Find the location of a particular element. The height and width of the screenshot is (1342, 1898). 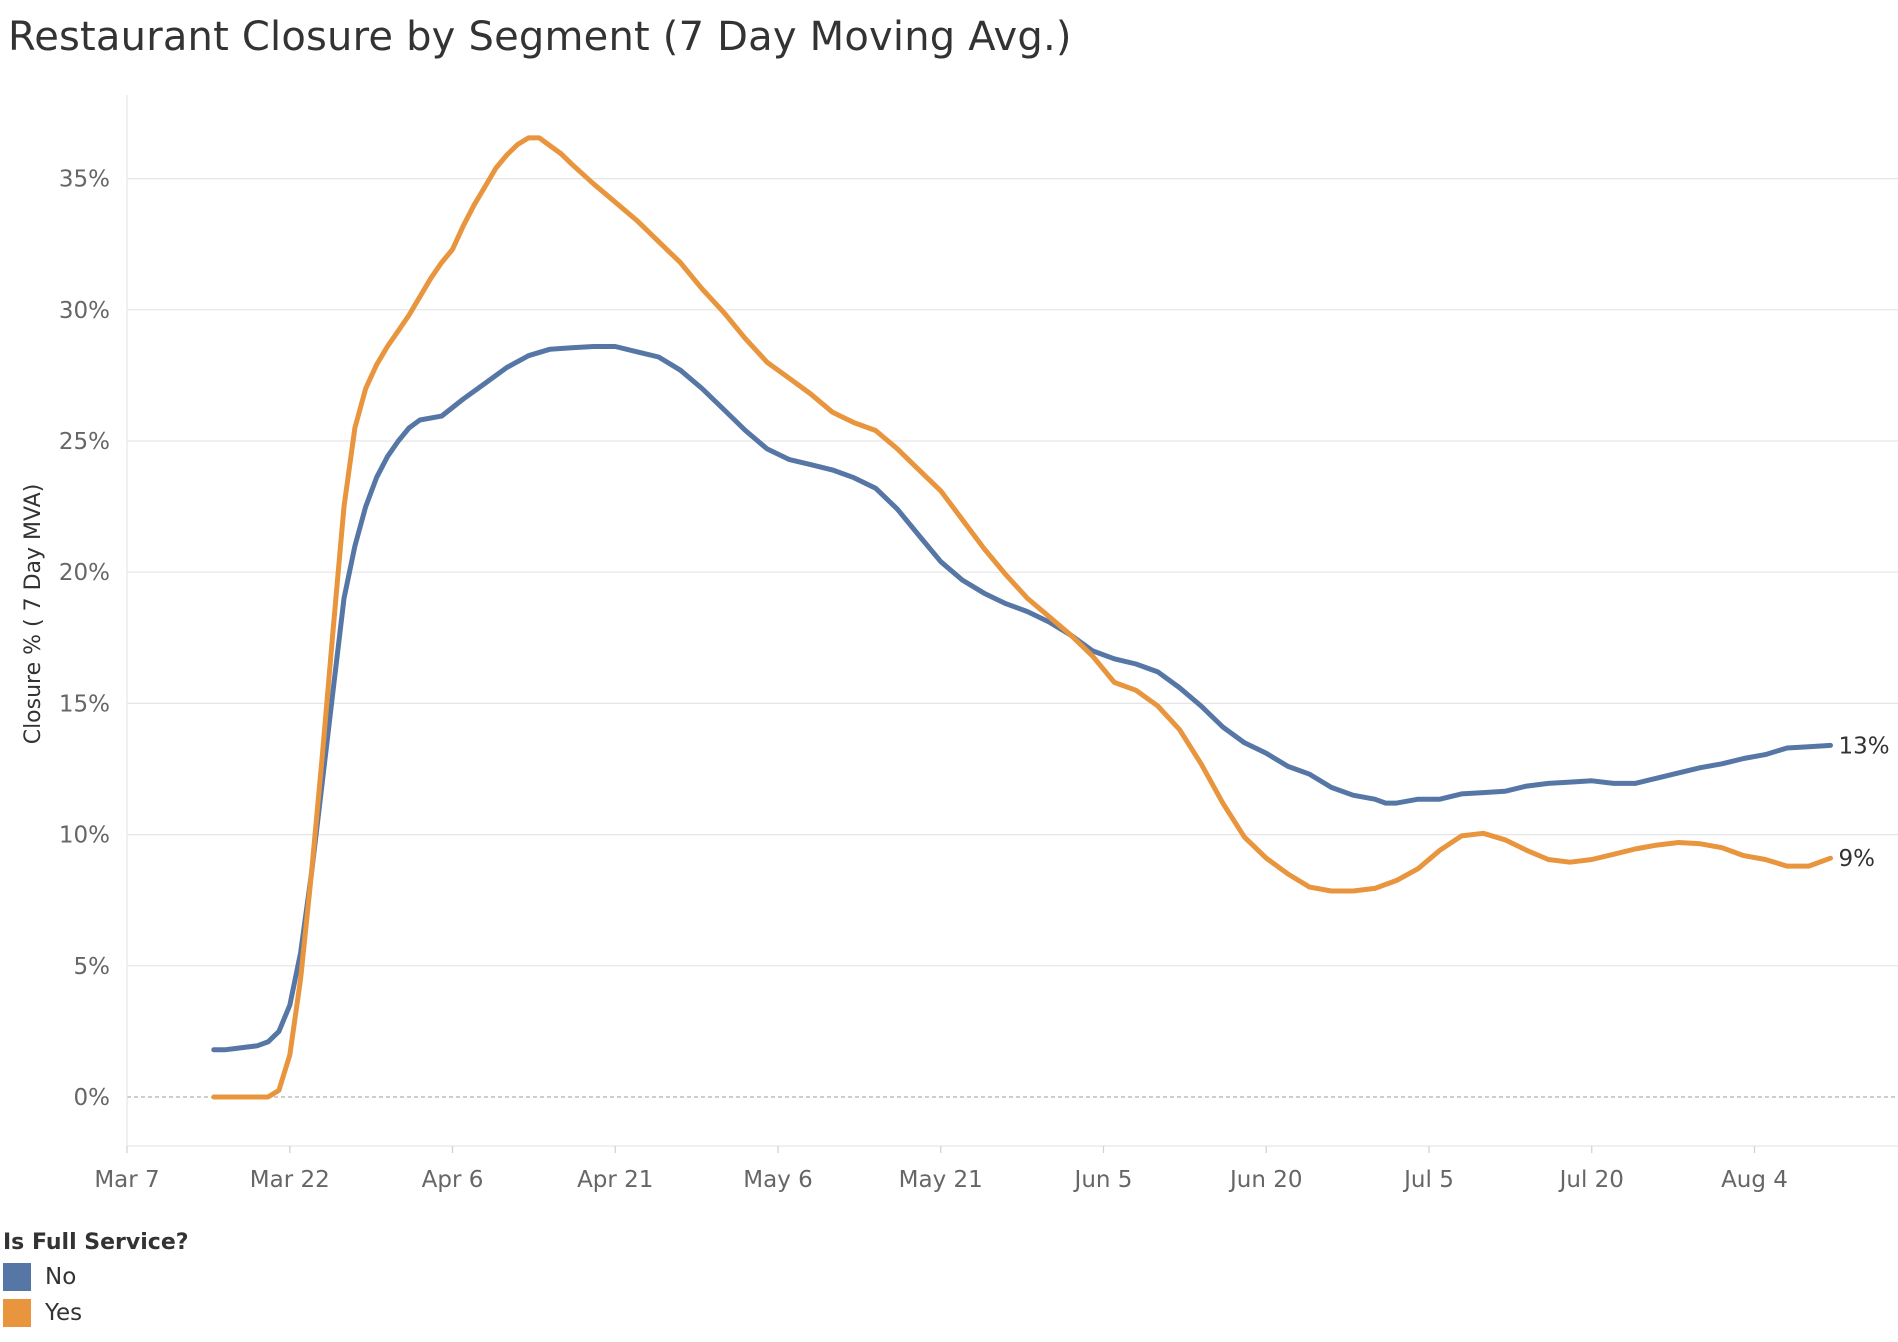

x-tick-label: Jun 20 is located at coordinates (1265, 1180).